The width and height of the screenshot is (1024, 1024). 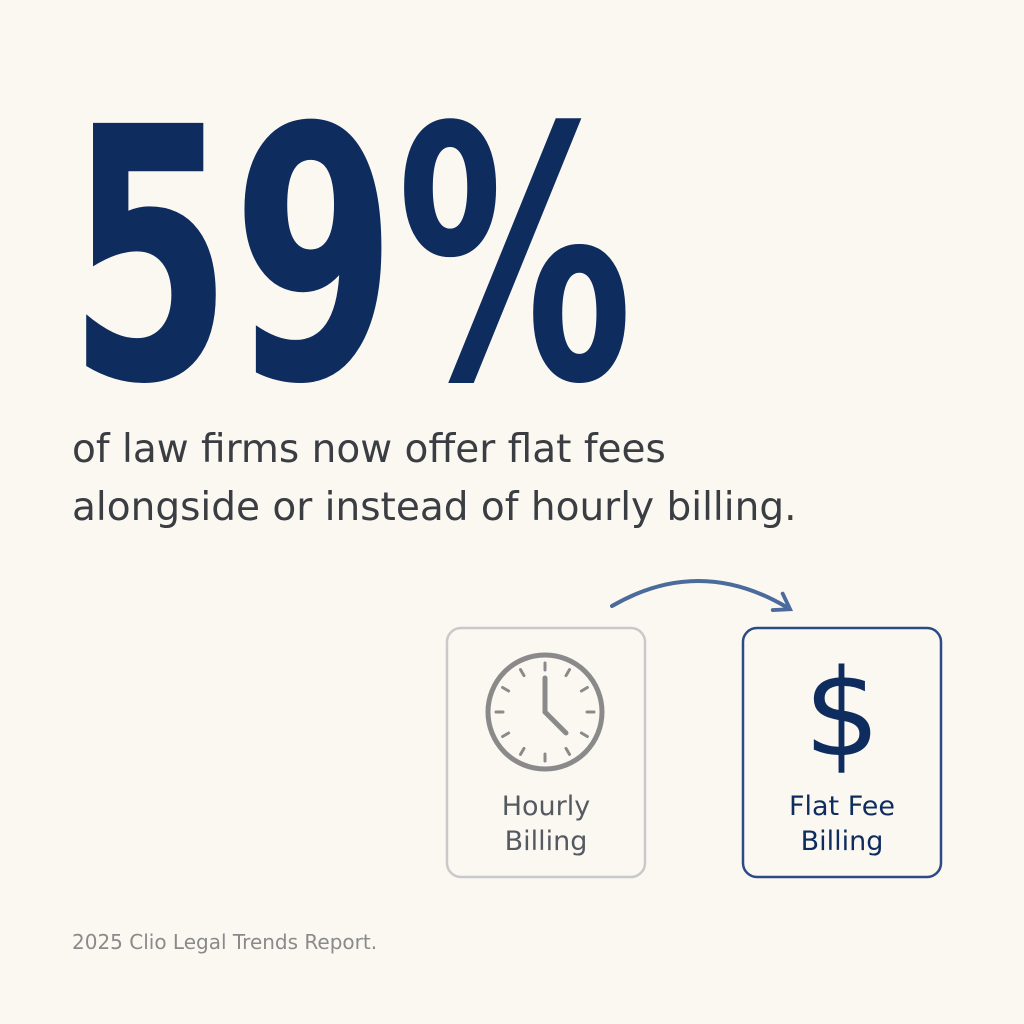 What do you see at coordinates (702, 595) in the screenshot?
I see `arrow` at bounding box center [702, 595].